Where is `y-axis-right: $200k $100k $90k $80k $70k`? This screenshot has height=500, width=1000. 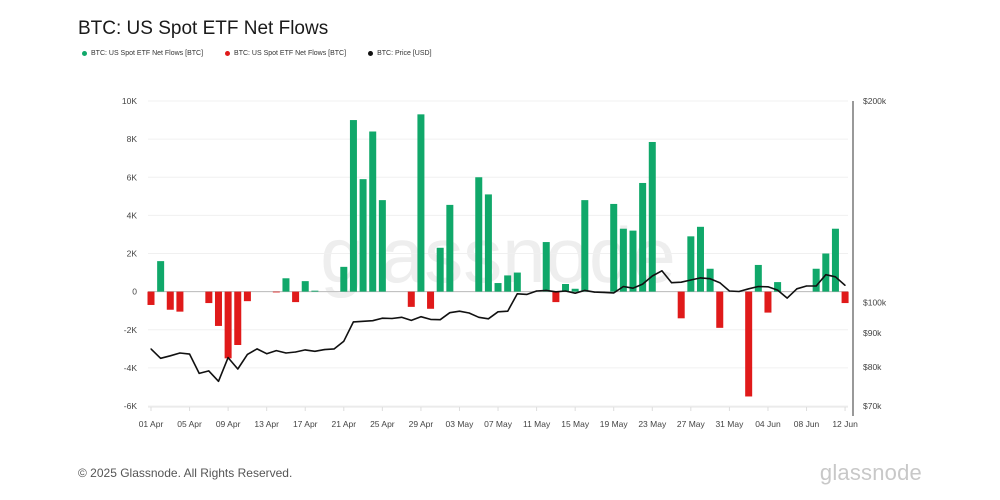
y-axis-right: $200k $100k $90k $80k $70k is located at coordinates (869, 256).